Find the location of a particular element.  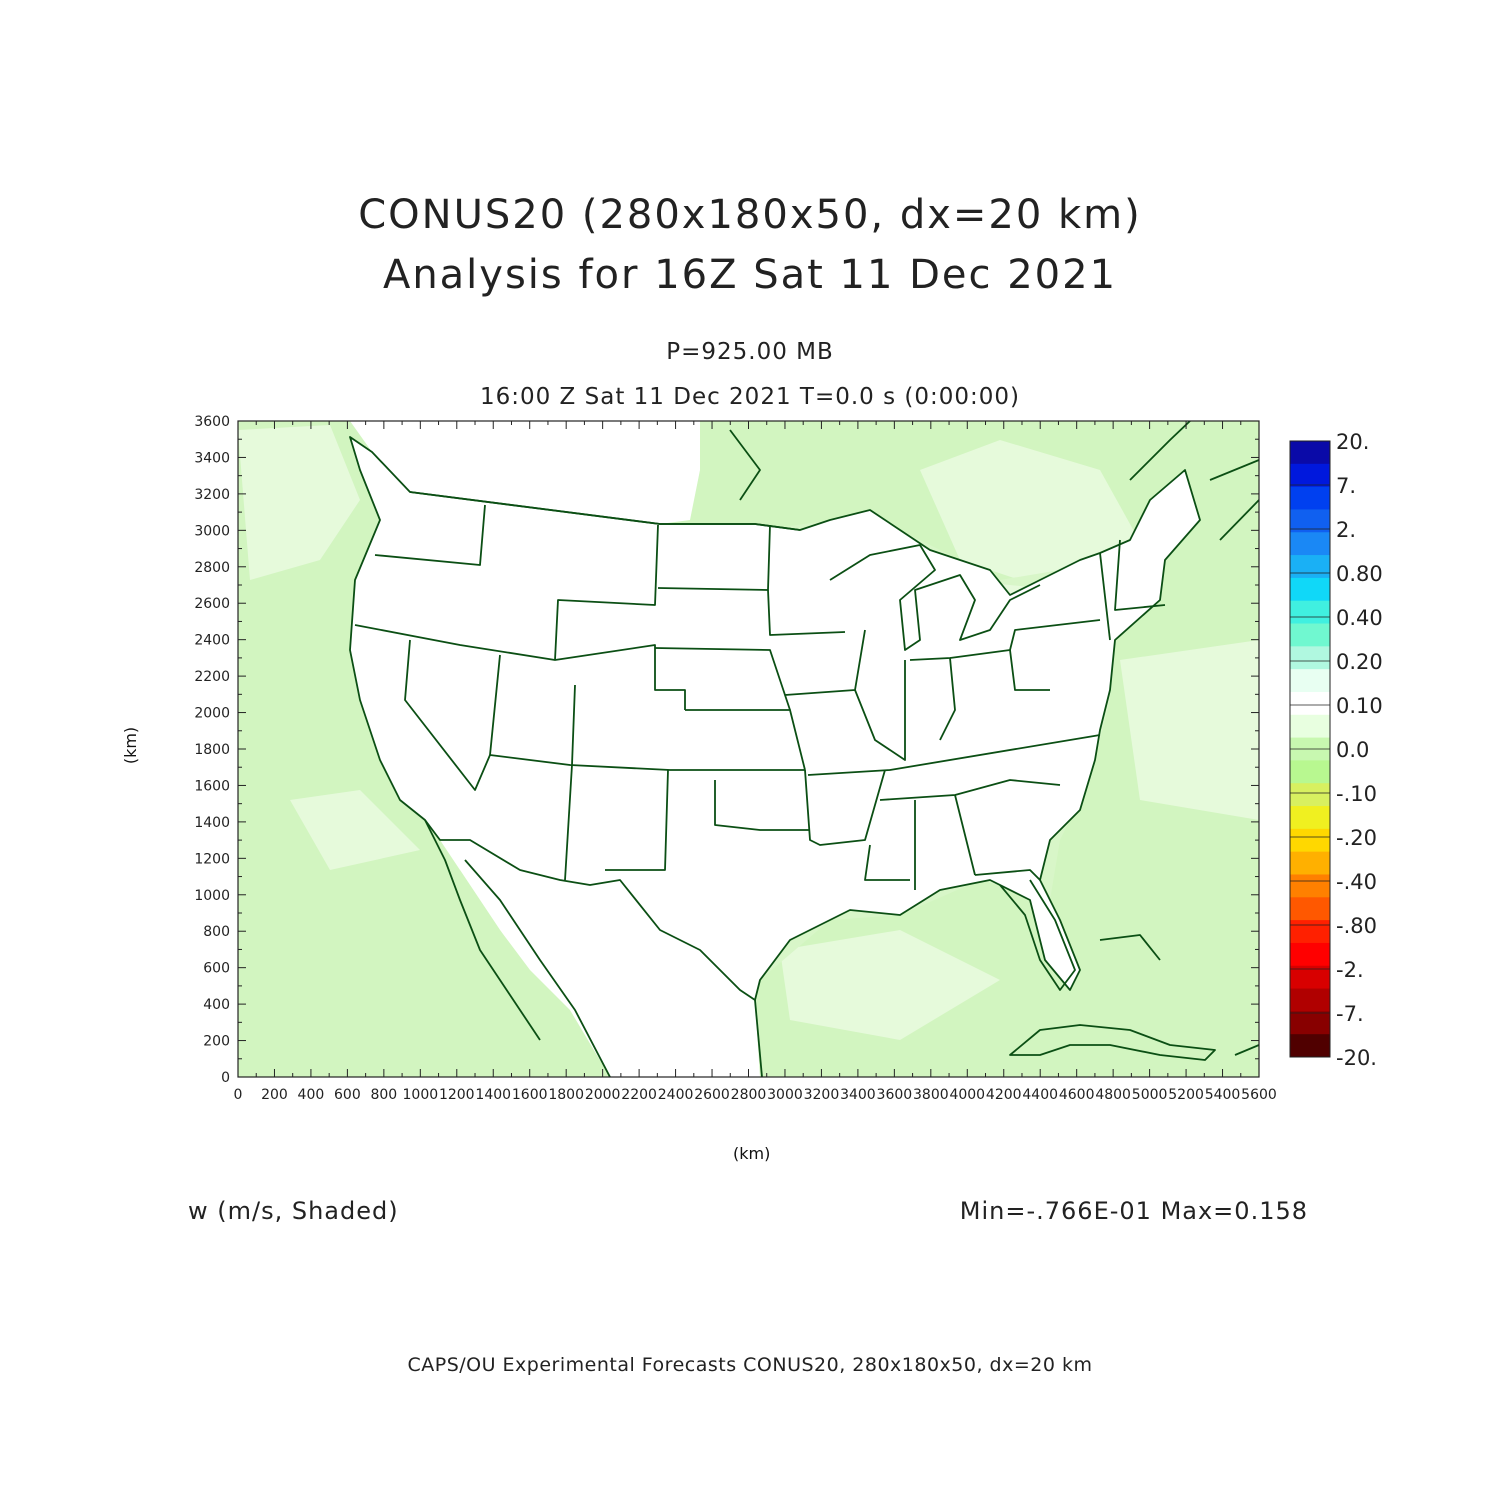

x-tick-label: 5000 is located at coordinates (1150, 1095).